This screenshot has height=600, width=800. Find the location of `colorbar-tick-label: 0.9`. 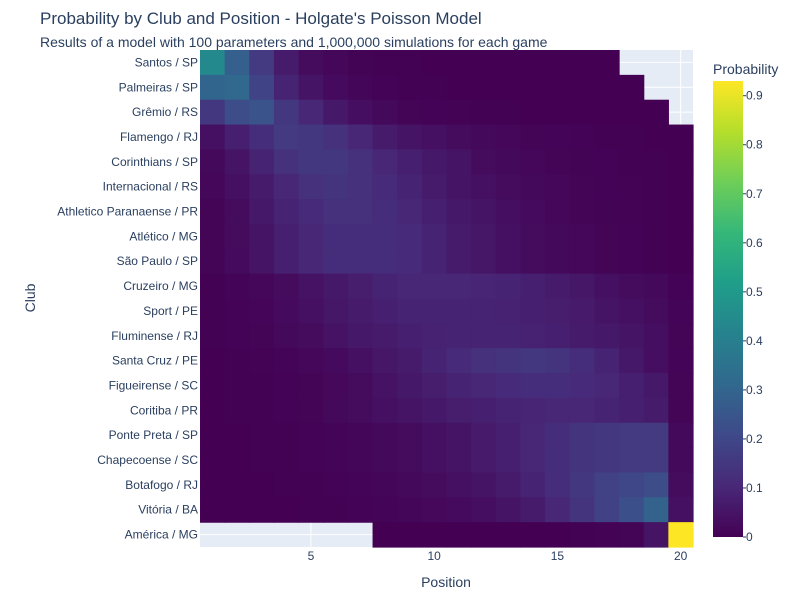

colorbar-tick-label: 0.9 is located at coordinates (754, 96).